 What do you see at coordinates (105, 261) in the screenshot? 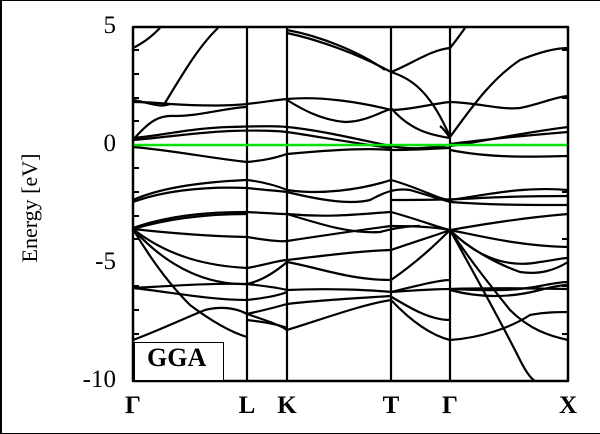
I see `y-tick-minus5: -5` at bounding box center [105, 261].